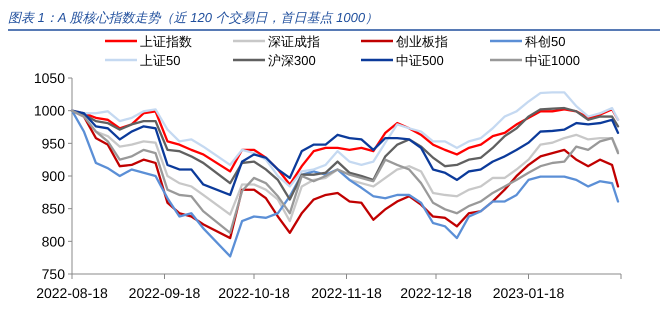 The height and width of the screenshot is (325, 667). I want to click on legend-label: 中证1000, so click(552, 60).